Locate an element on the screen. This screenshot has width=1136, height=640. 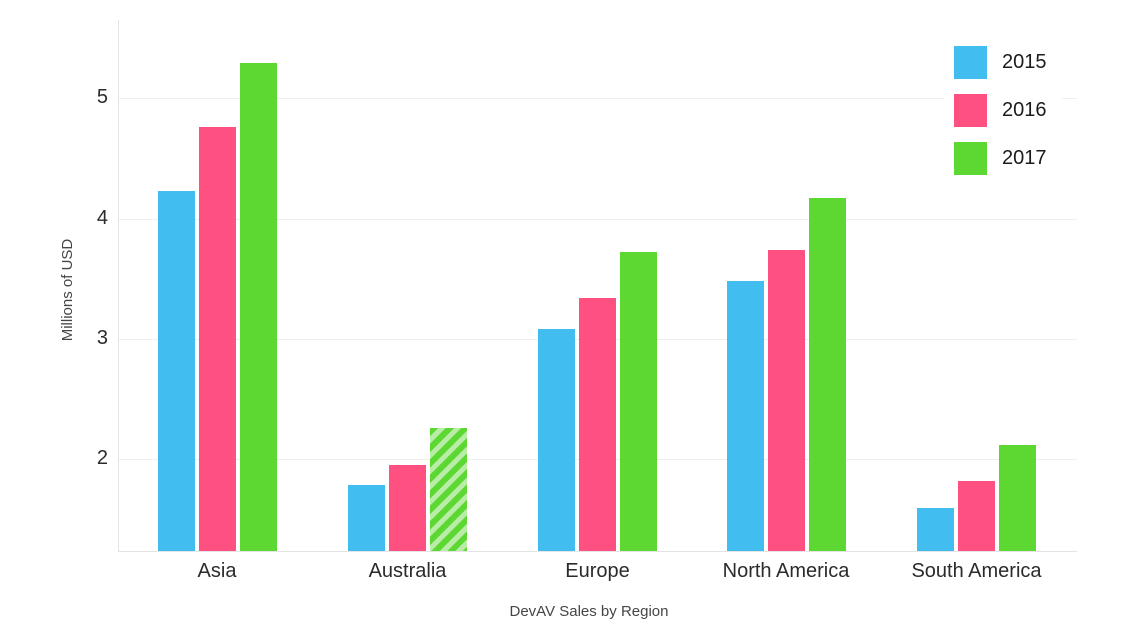
bar-2015-asia is located at coordinates (176, 371).